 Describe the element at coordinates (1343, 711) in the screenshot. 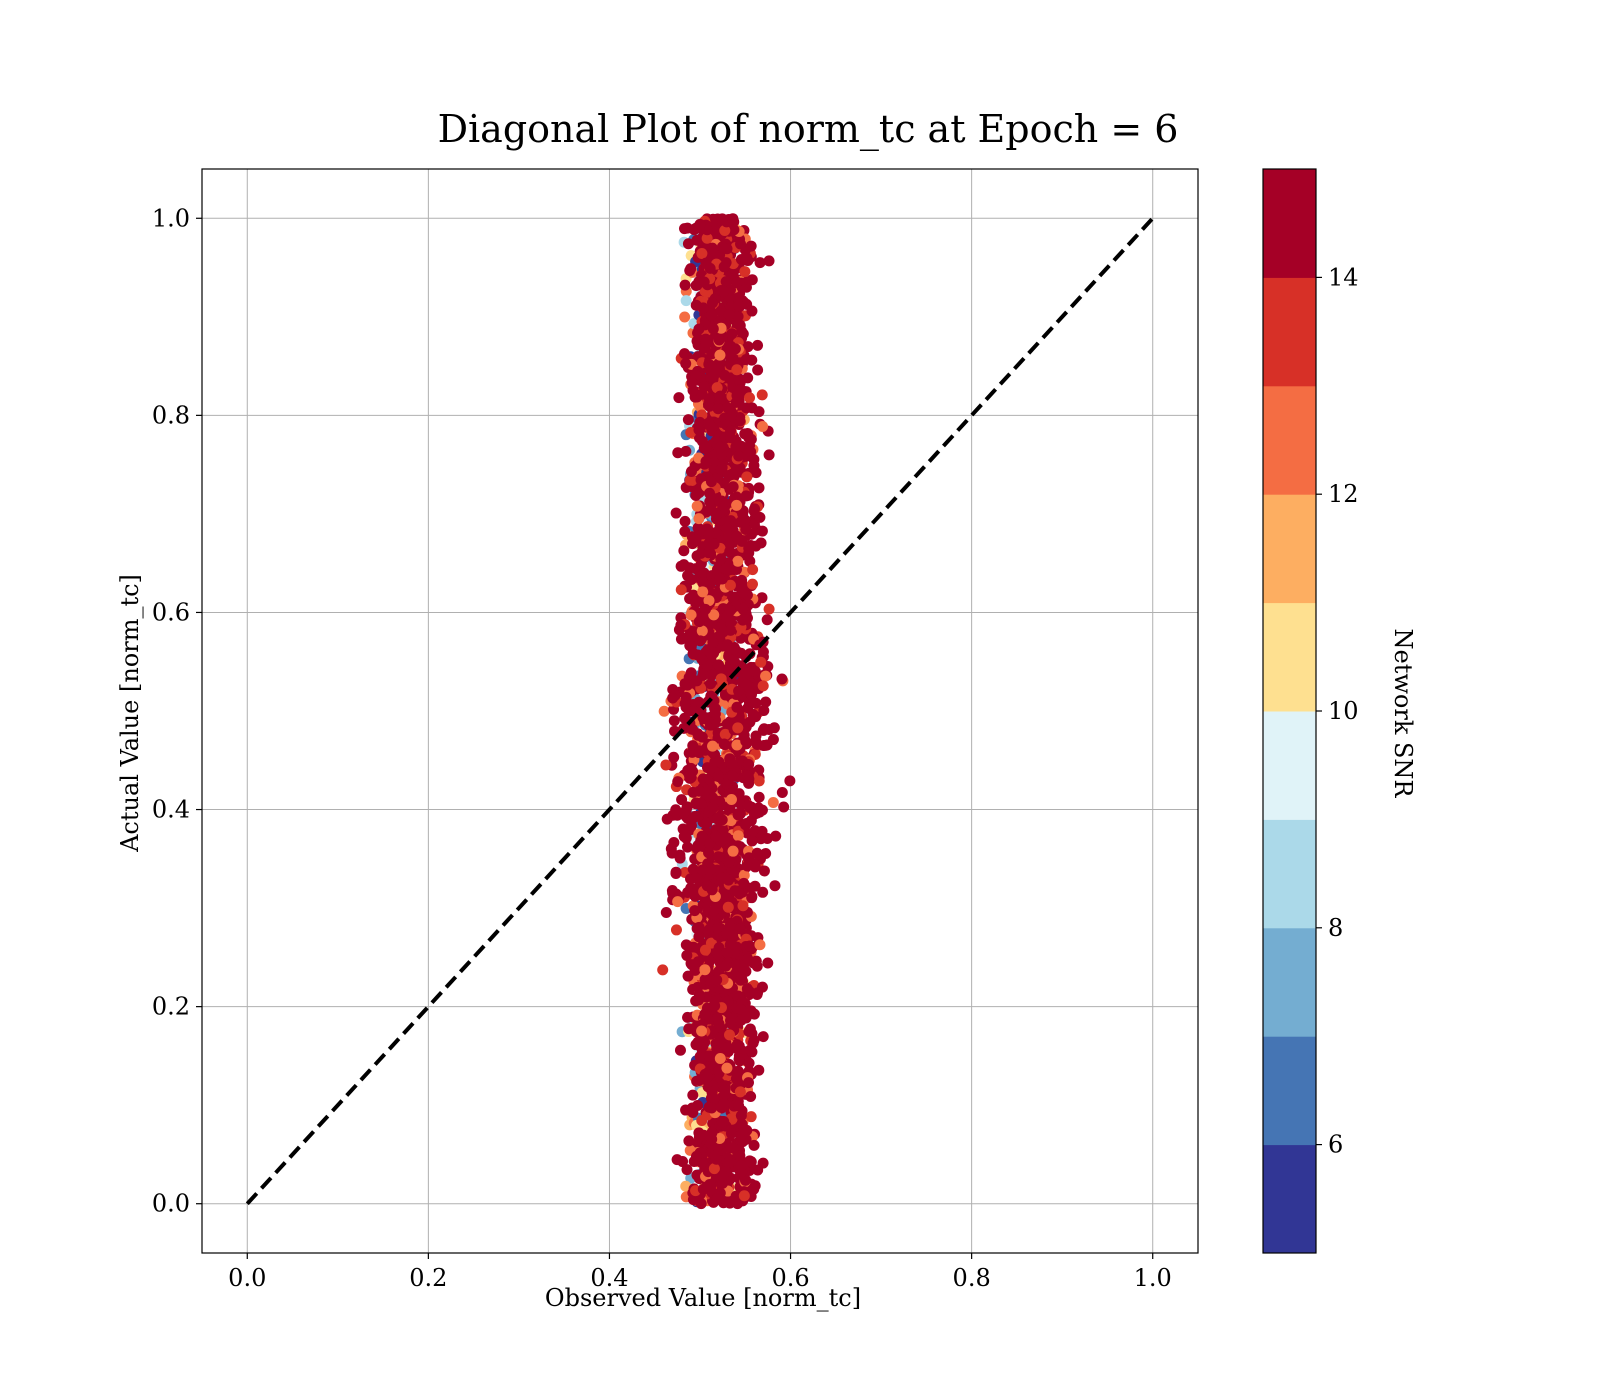

I see `colorbar-tick-label: 10` at that location.